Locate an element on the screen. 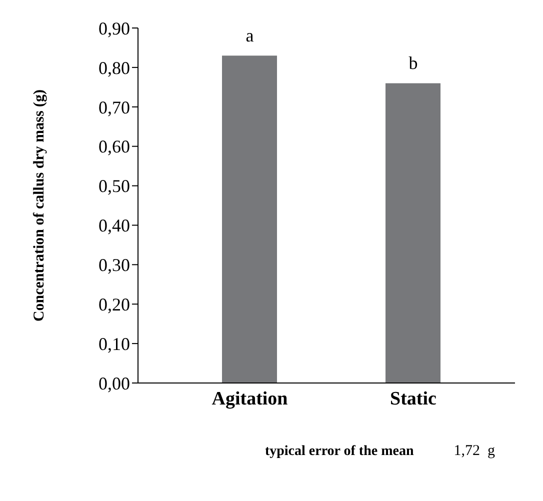 The height and width of the screenshot is (501, 543). y-tick-label: 0,40 is located at coordinates (114, 226).